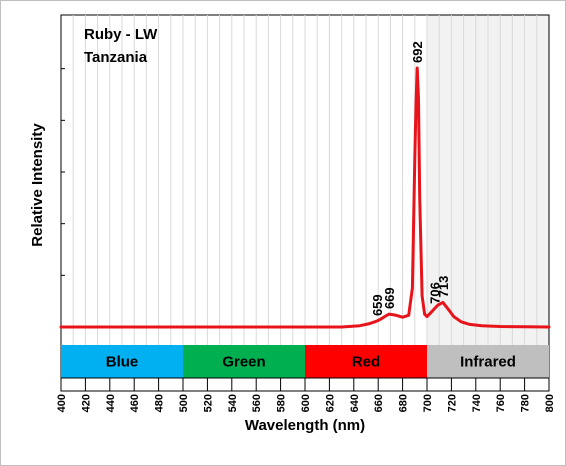 The width and height of the screenshot is (566, 466). What do you see at coordinates (477, 403) in the screenshot?
I see `x-tick-label: 740` at bounding box center [477, 403].